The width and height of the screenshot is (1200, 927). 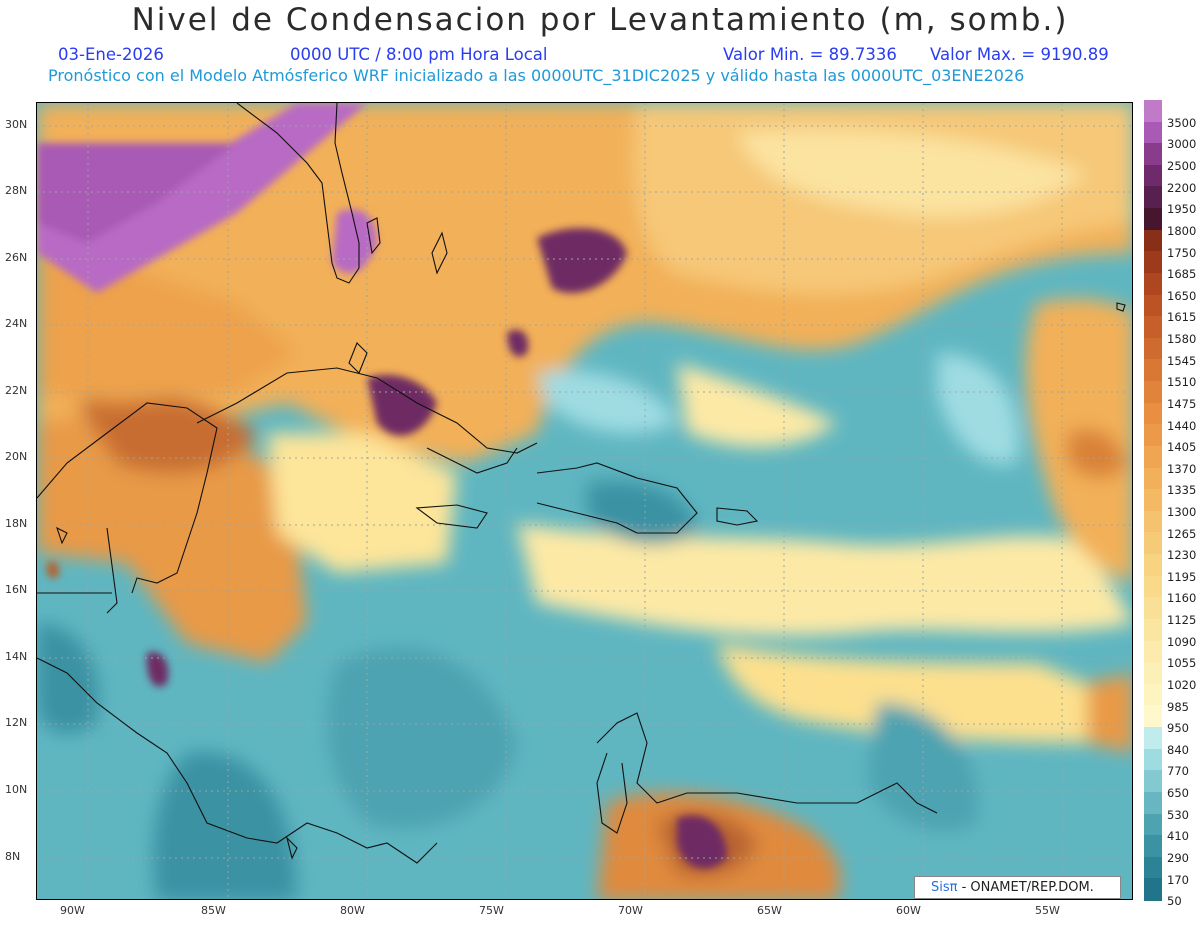 I want to click on lat-tick-label: 18N, so click(x=16, y=523).